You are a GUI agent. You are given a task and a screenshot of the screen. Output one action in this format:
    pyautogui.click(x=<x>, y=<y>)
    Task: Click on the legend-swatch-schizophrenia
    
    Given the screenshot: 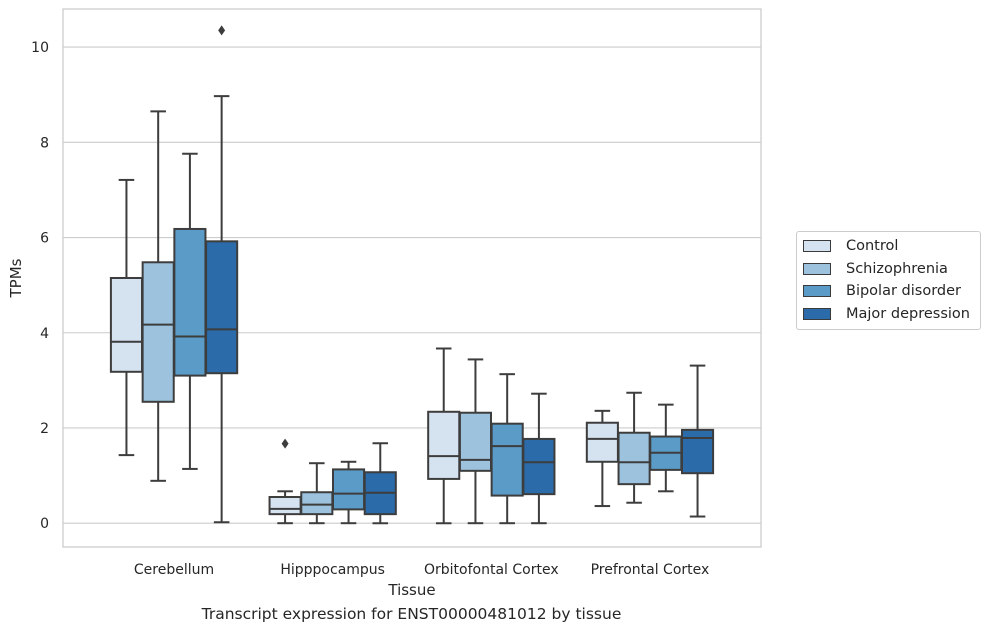 What is the action you would take?
    pyautogui.click(x=817, y=268)
    